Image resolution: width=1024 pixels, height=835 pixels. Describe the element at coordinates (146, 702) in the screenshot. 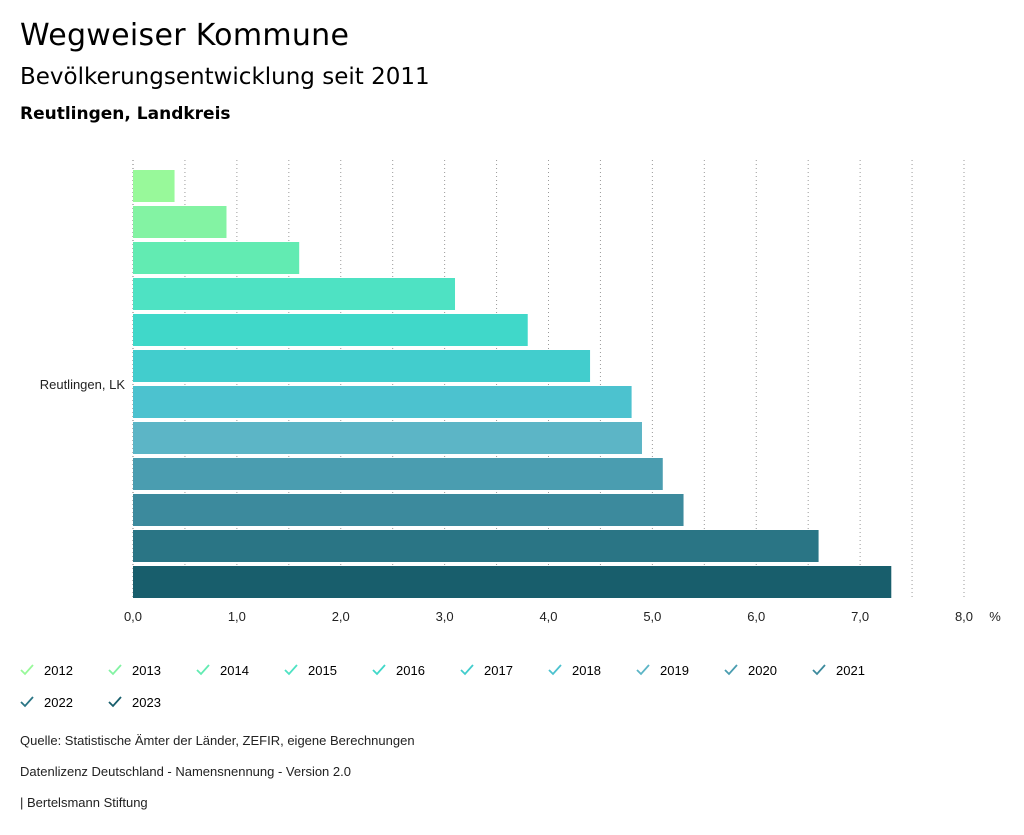

I see `legend-label: 2023` at that location.